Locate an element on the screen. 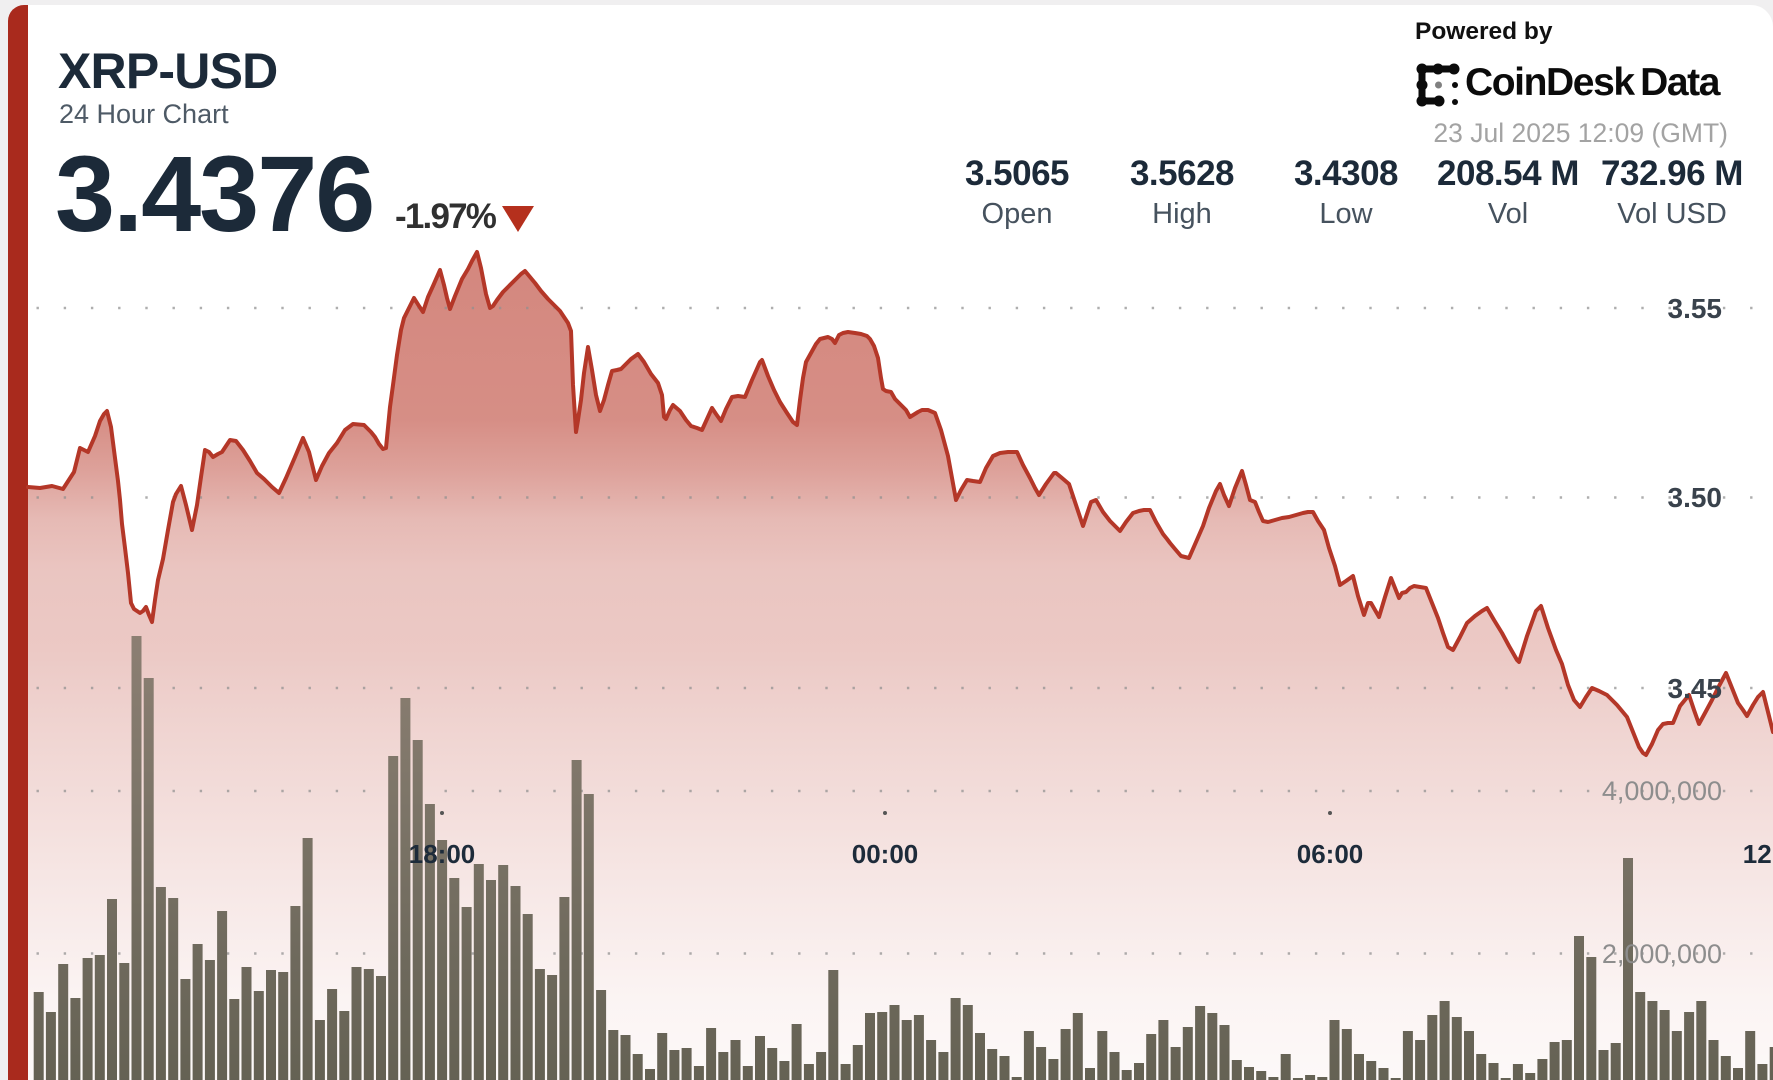  svg-text: 06:00 is located at coordinates (1330, 854).